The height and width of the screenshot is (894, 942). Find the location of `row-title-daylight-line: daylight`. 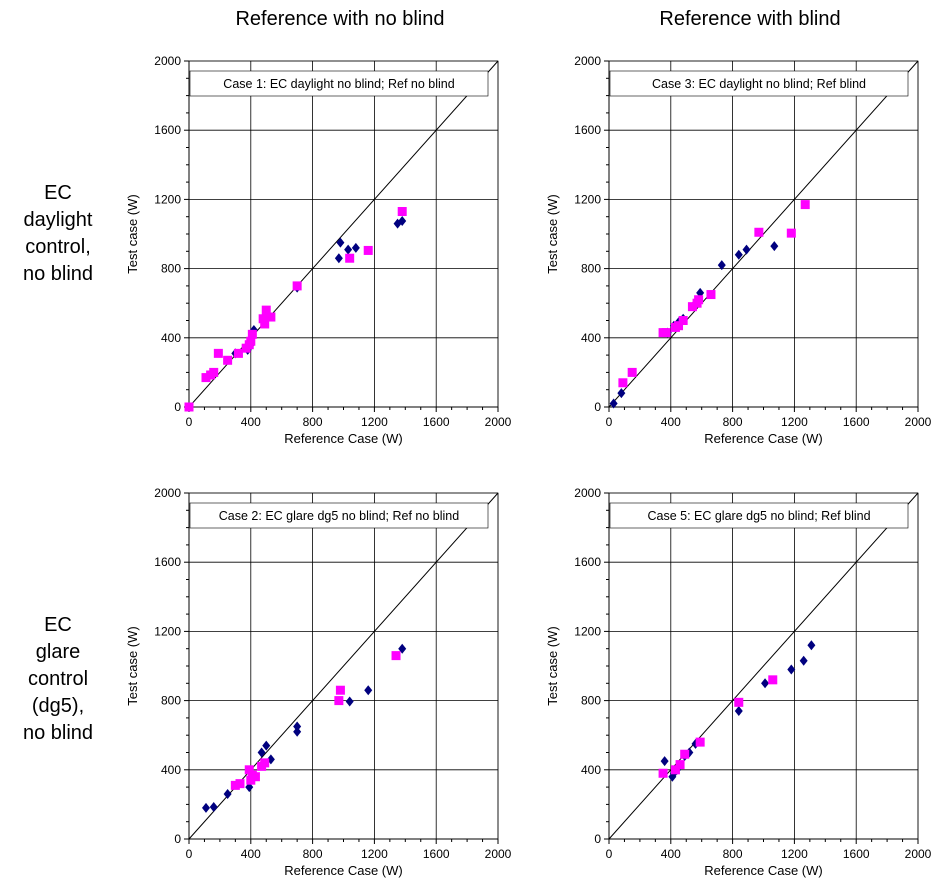

row-title-daylight-line: daylight is located at coordinates (58, 220).